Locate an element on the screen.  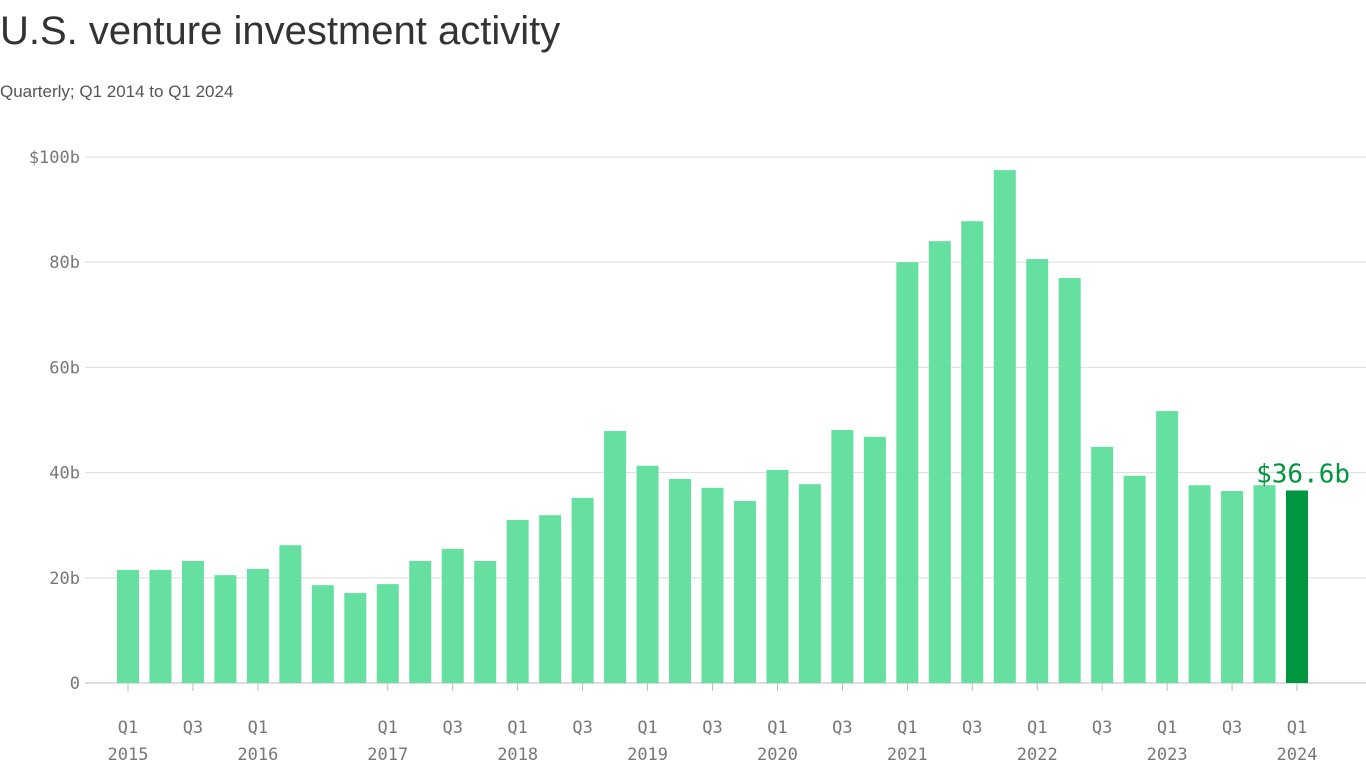
x-year-label: 2016 is located at coordinates (257, 755).